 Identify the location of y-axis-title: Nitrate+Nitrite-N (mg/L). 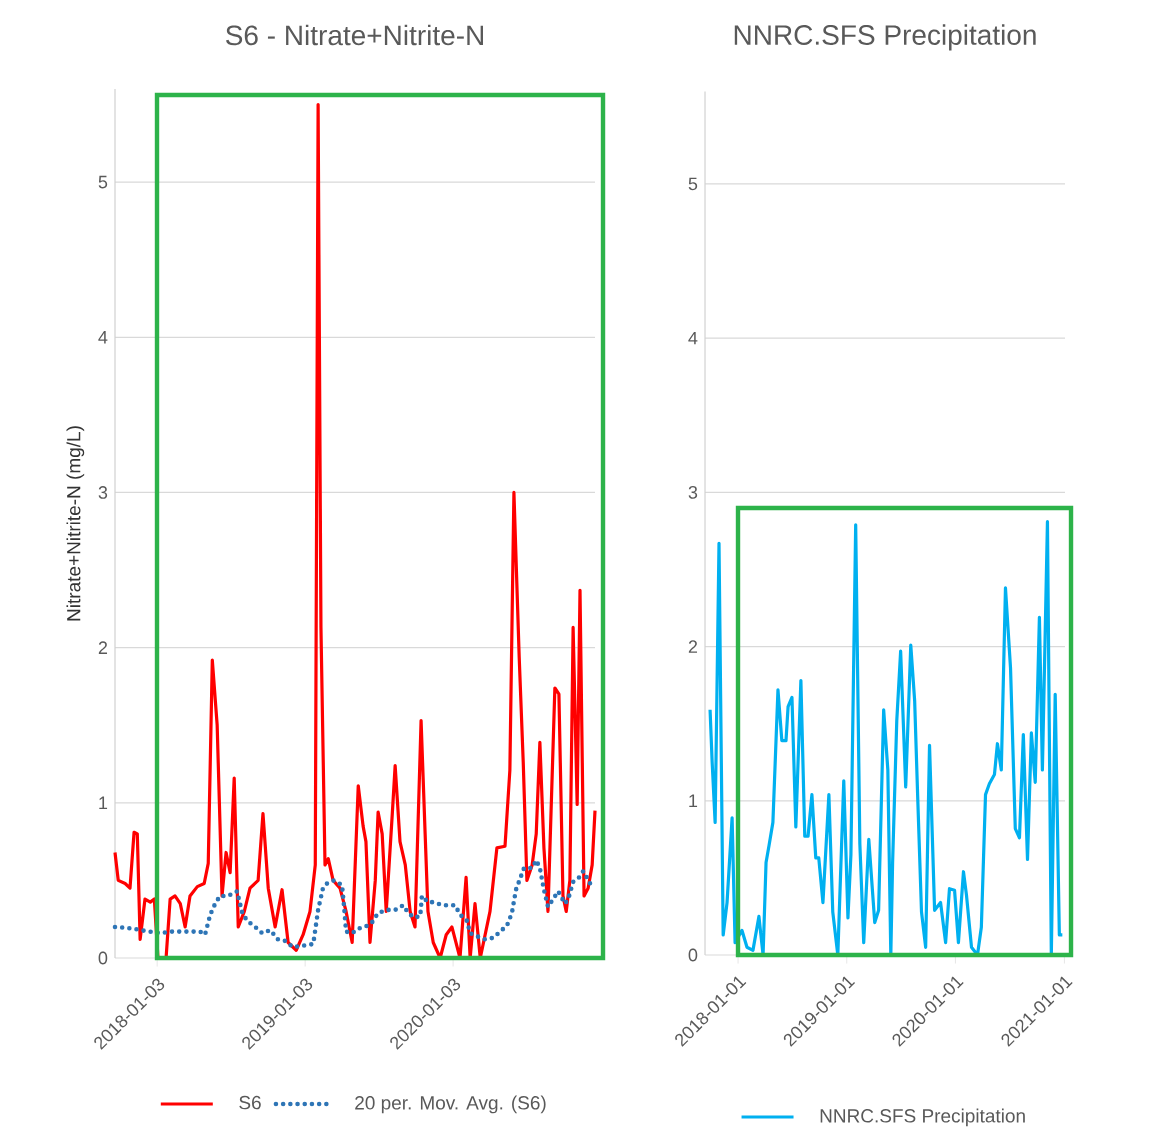
(75, 523).